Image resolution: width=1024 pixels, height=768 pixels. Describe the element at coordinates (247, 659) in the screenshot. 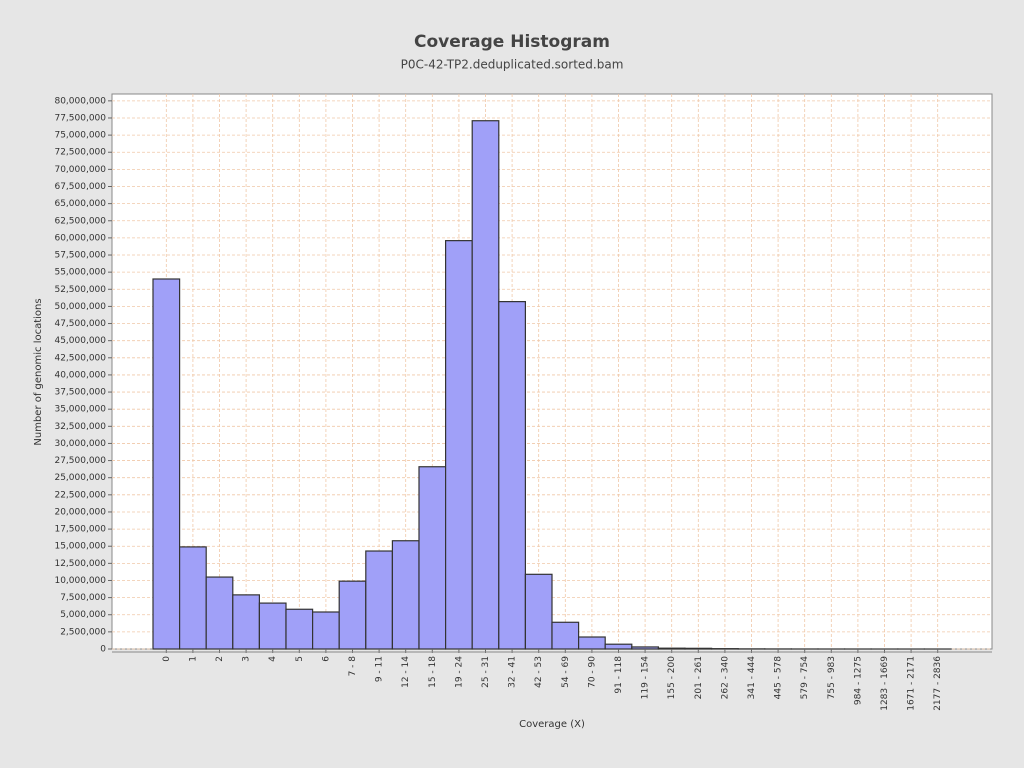

I see `x-tick-label: 3` at that location.